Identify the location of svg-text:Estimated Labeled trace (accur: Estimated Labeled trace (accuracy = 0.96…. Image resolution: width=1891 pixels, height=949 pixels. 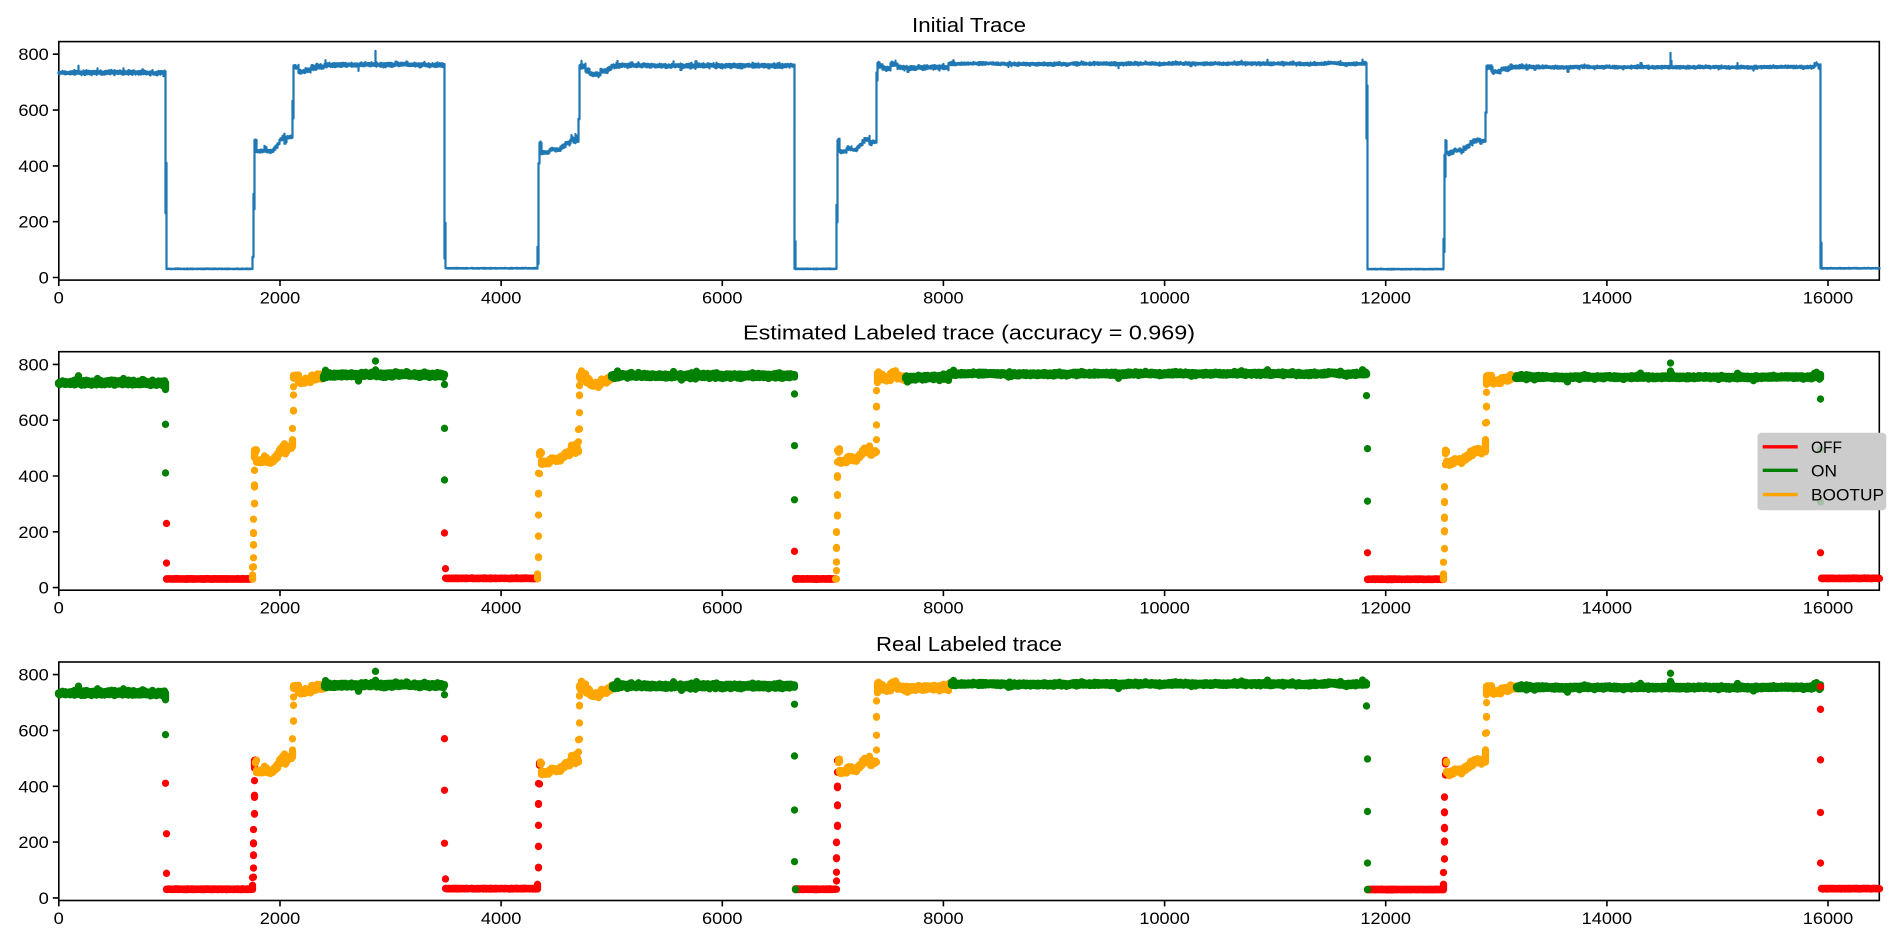
(969, 334).